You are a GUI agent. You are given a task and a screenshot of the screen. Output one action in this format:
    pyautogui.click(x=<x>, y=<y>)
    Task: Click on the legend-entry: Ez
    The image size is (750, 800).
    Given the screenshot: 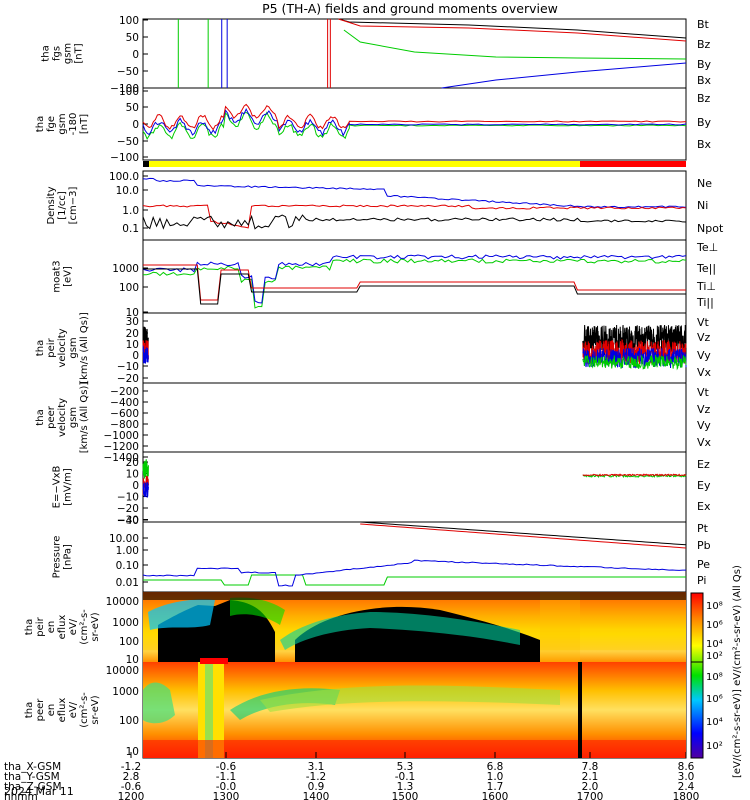 What is the action you would take?
    pyautogui.click(x=703, y=464)
    